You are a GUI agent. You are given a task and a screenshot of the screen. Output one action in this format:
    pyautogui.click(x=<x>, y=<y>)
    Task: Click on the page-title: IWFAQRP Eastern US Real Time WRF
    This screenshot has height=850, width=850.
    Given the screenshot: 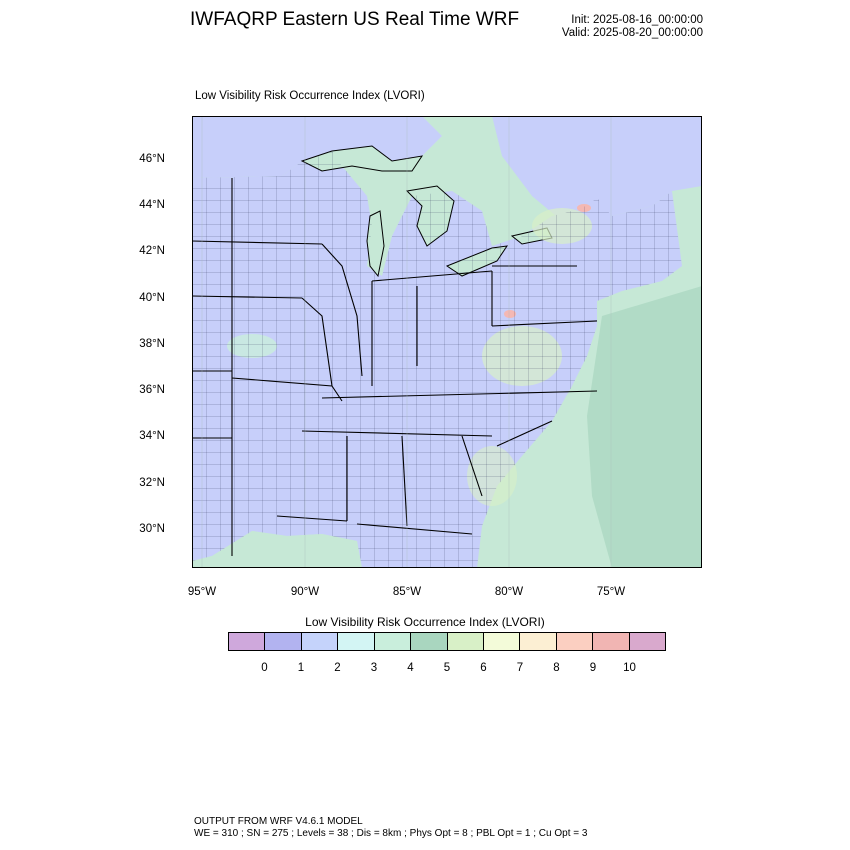 What is the action you would take?
    pyautogui.click(x=355, y=19)
    